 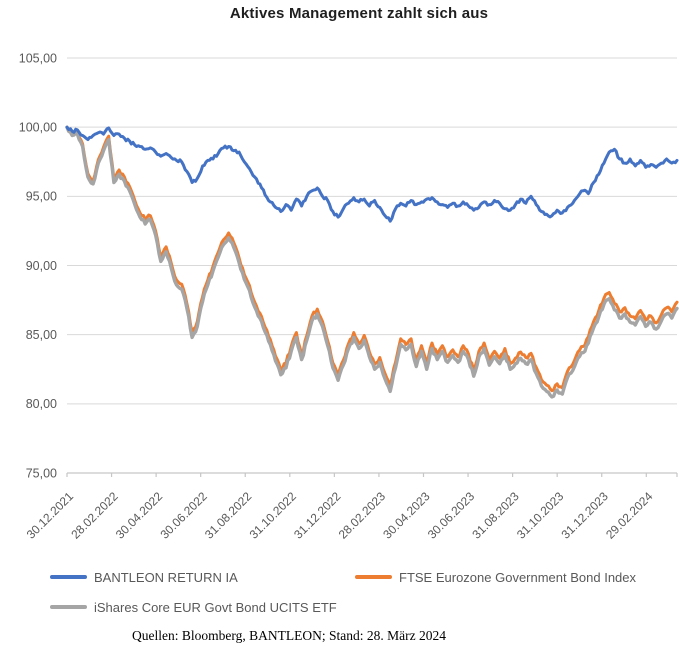 What do you see at coordinates (139, 515) in the screenshot?
I see `x-axis-tick-label: 30.04.2022` at bounding box center [139, 515].